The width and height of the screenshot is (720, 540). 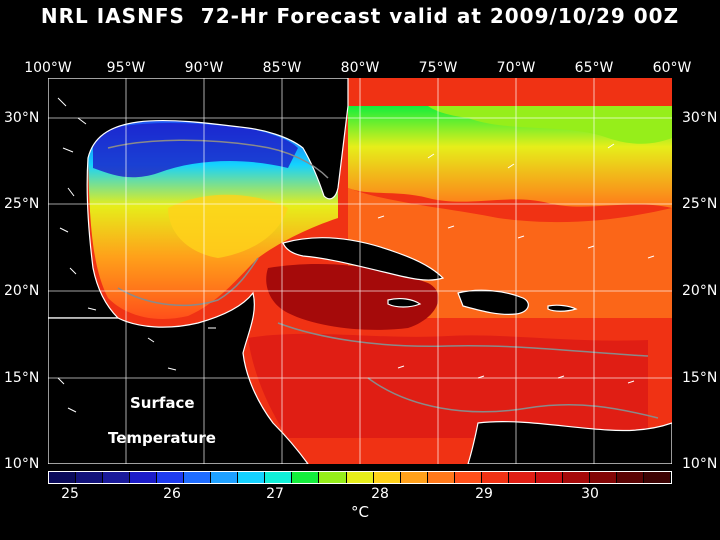 What do you see at coordinates (484, 494) in the screenshot?
I see `colorbar-tick-label: 29` at bounding box center [484, 494].